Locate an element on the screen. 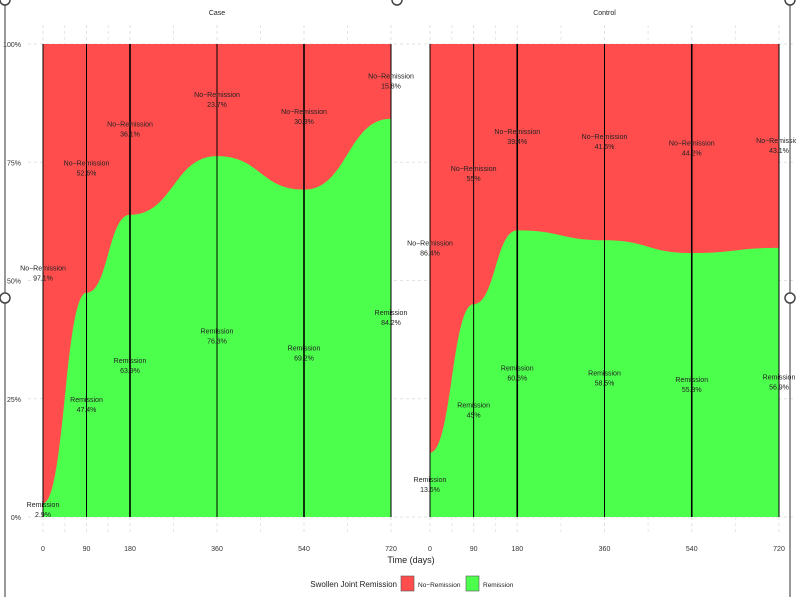 This screenshot has height=602, width=796. no-remission-value: 55% is located at coordinates (474, 179).